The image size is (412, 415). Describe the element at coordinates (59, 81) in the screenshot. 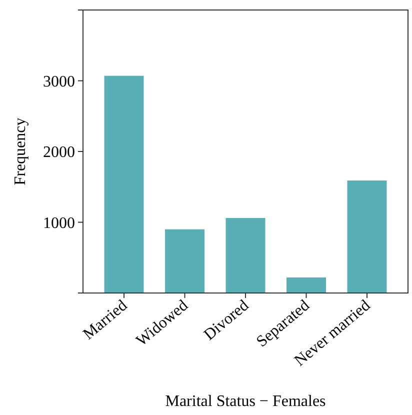

I see `y-tick-label: 3000` at that location.